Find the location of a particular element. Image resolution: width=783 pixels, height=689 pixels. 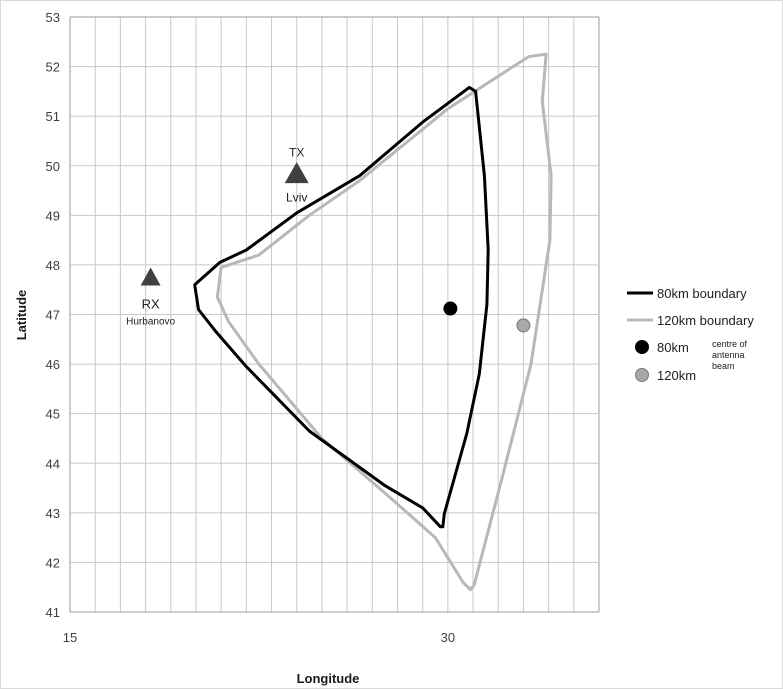

legend-80km-dot-swatch is located at coordinates (642, 347).